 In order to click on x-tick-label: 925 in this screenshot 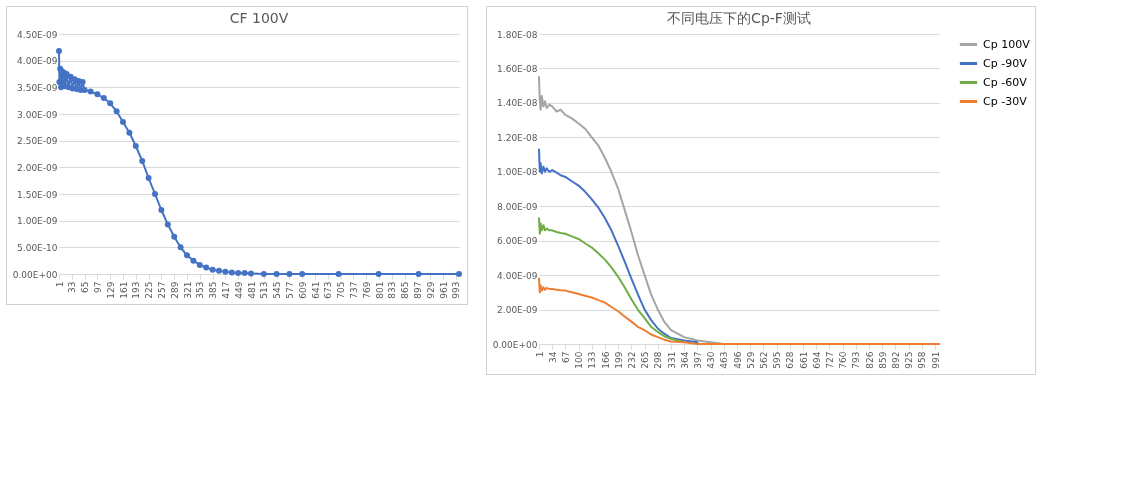, I will do `click(909, 360)`.